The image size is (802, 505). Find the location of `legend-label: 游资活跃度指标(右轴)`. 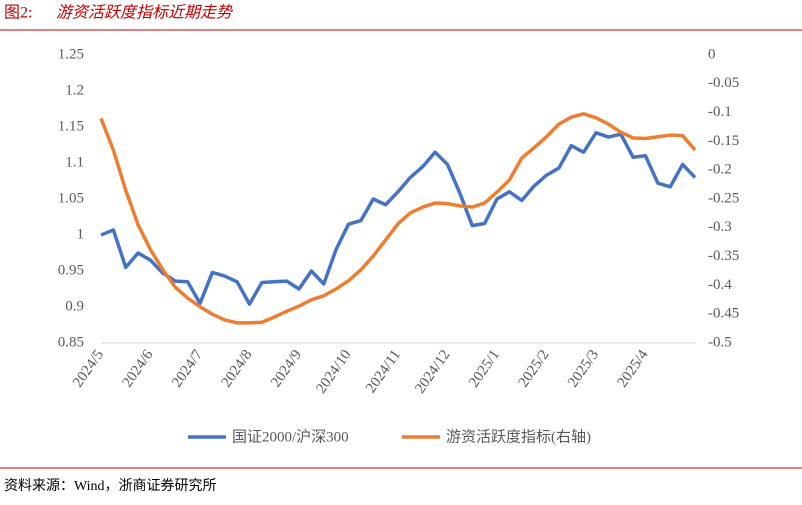

legend-label: 游资活跃度指标(右轴) is located at coordinates (518, 436).